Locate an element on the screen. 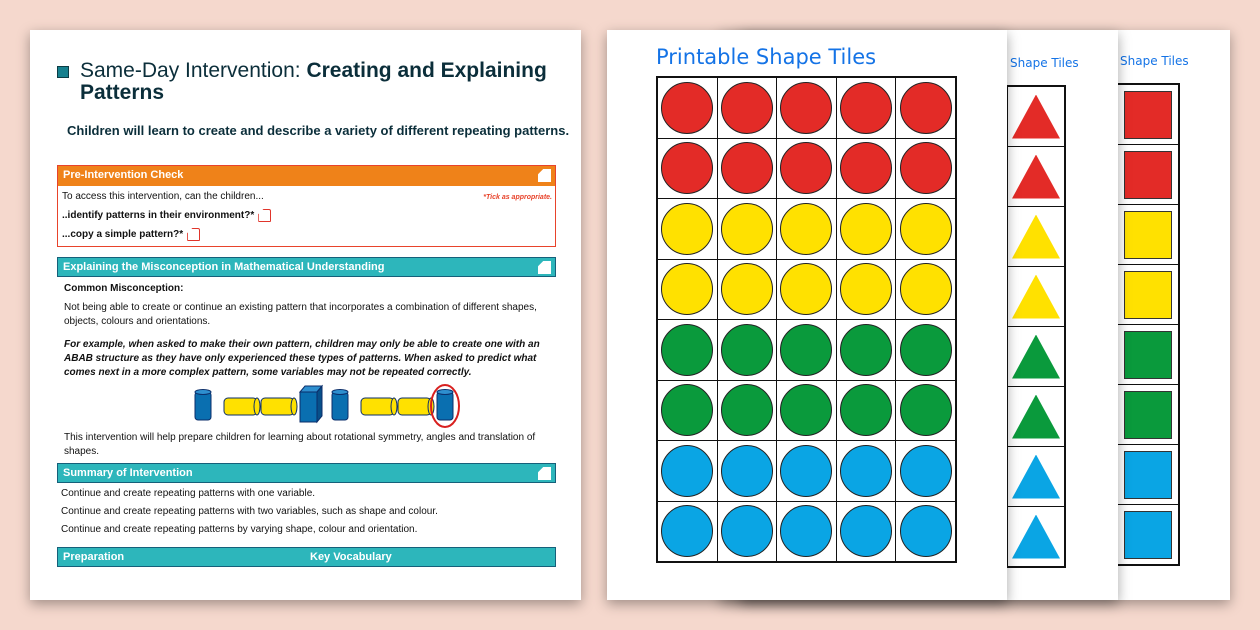 This screenshot has width=1260, height=630. check-item: ...copy a simple pattern?* is located at coordinates (131, 235).